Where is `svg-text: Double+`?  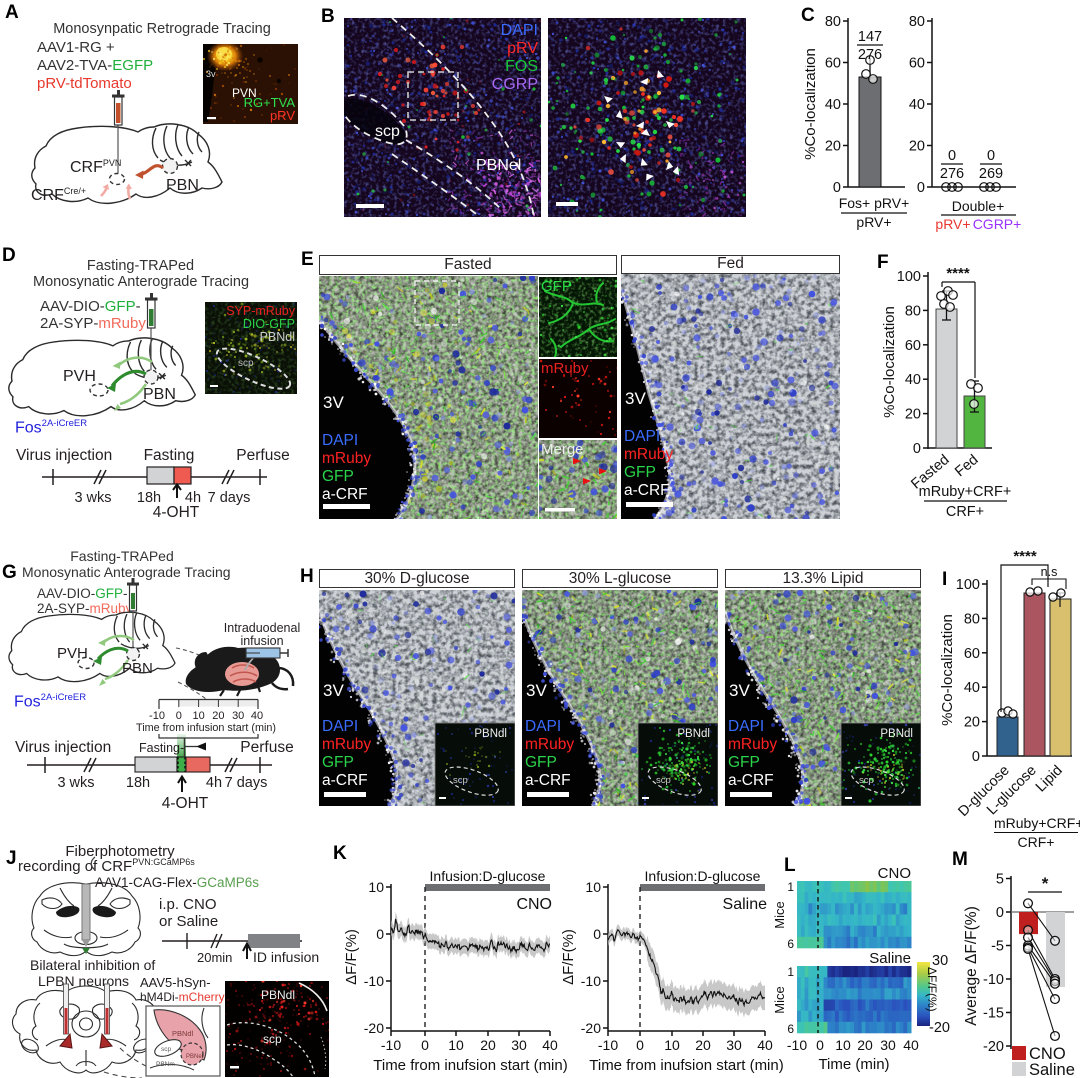 svg-text: Double+ is located at coordinates (978, 206).